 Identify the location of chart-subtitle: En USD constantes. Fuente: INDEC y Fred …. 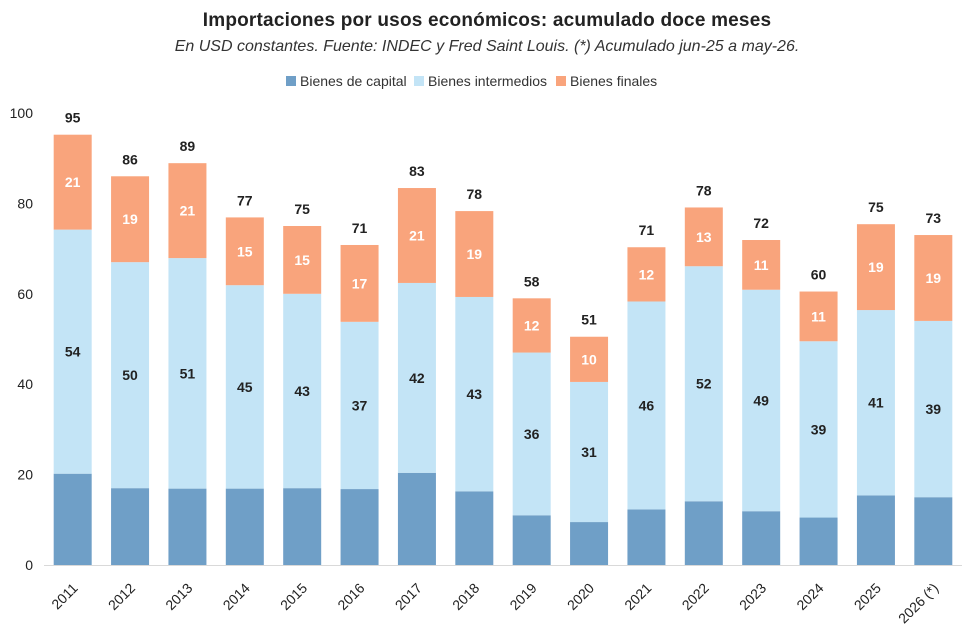
(487, 46).